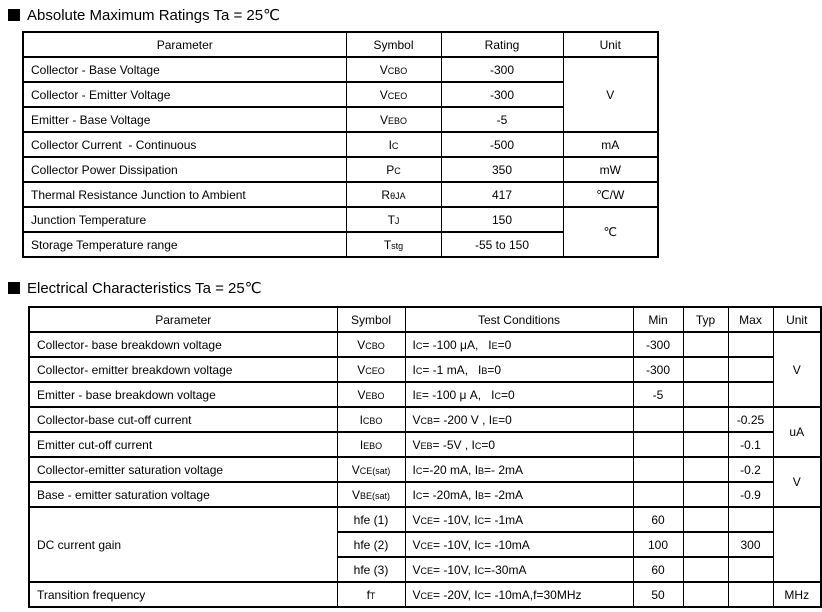 Image resolution: width=822 pixels, height=612 pixels. I want to click on cell-unit, so click(797, 544).